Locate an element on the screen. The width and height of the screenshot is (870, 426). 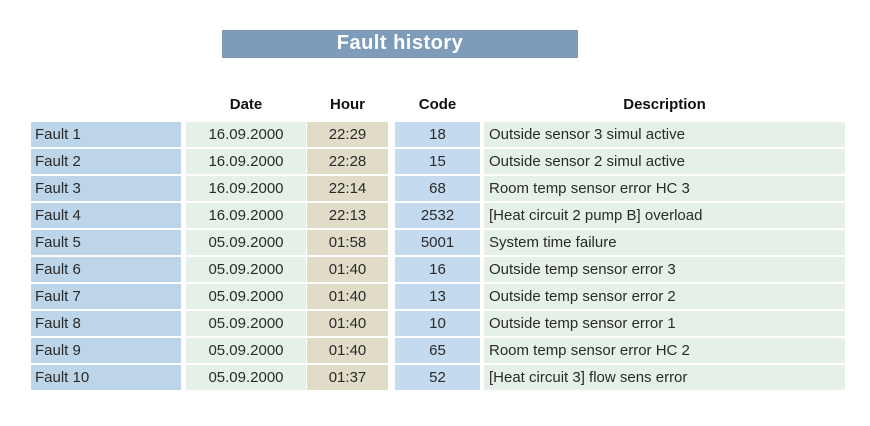
fault-label: Fault 6 is located at coordinates (106, 269).